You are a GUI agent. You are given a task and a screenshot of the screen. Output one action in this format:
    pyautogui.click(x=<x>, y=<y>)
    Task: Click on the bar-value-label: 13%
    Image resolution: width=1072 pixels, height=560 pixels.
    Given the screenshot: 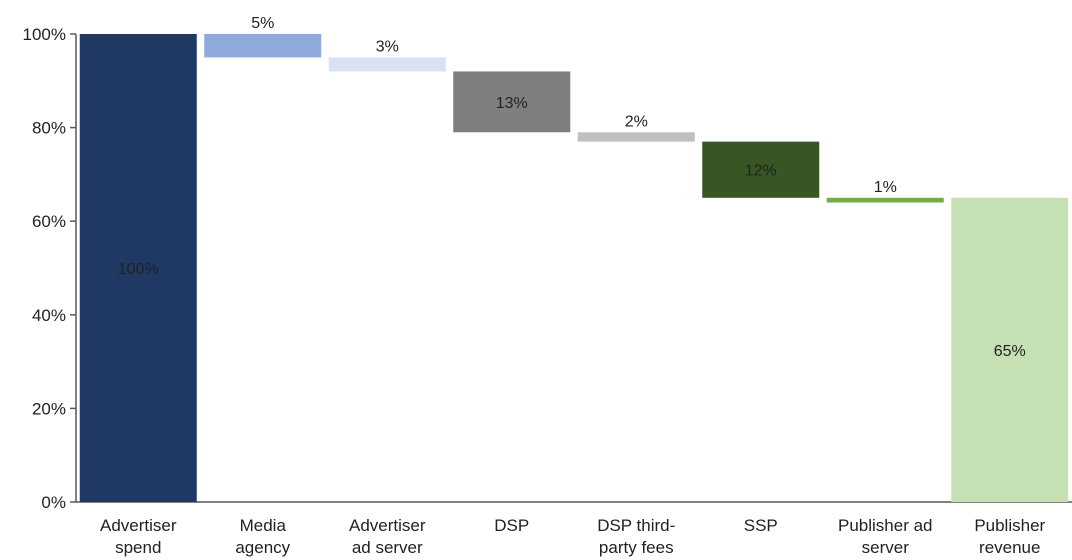 What is the action you would take?
    pyautogui.click(x=512, y=103)
    